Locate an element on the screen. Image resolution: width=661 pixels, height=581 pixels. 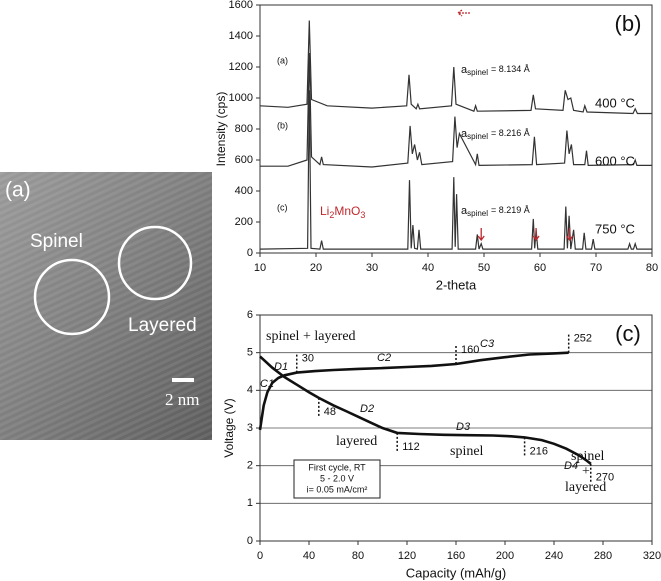
panel-label: (c) is located at coordinates (628, 333).